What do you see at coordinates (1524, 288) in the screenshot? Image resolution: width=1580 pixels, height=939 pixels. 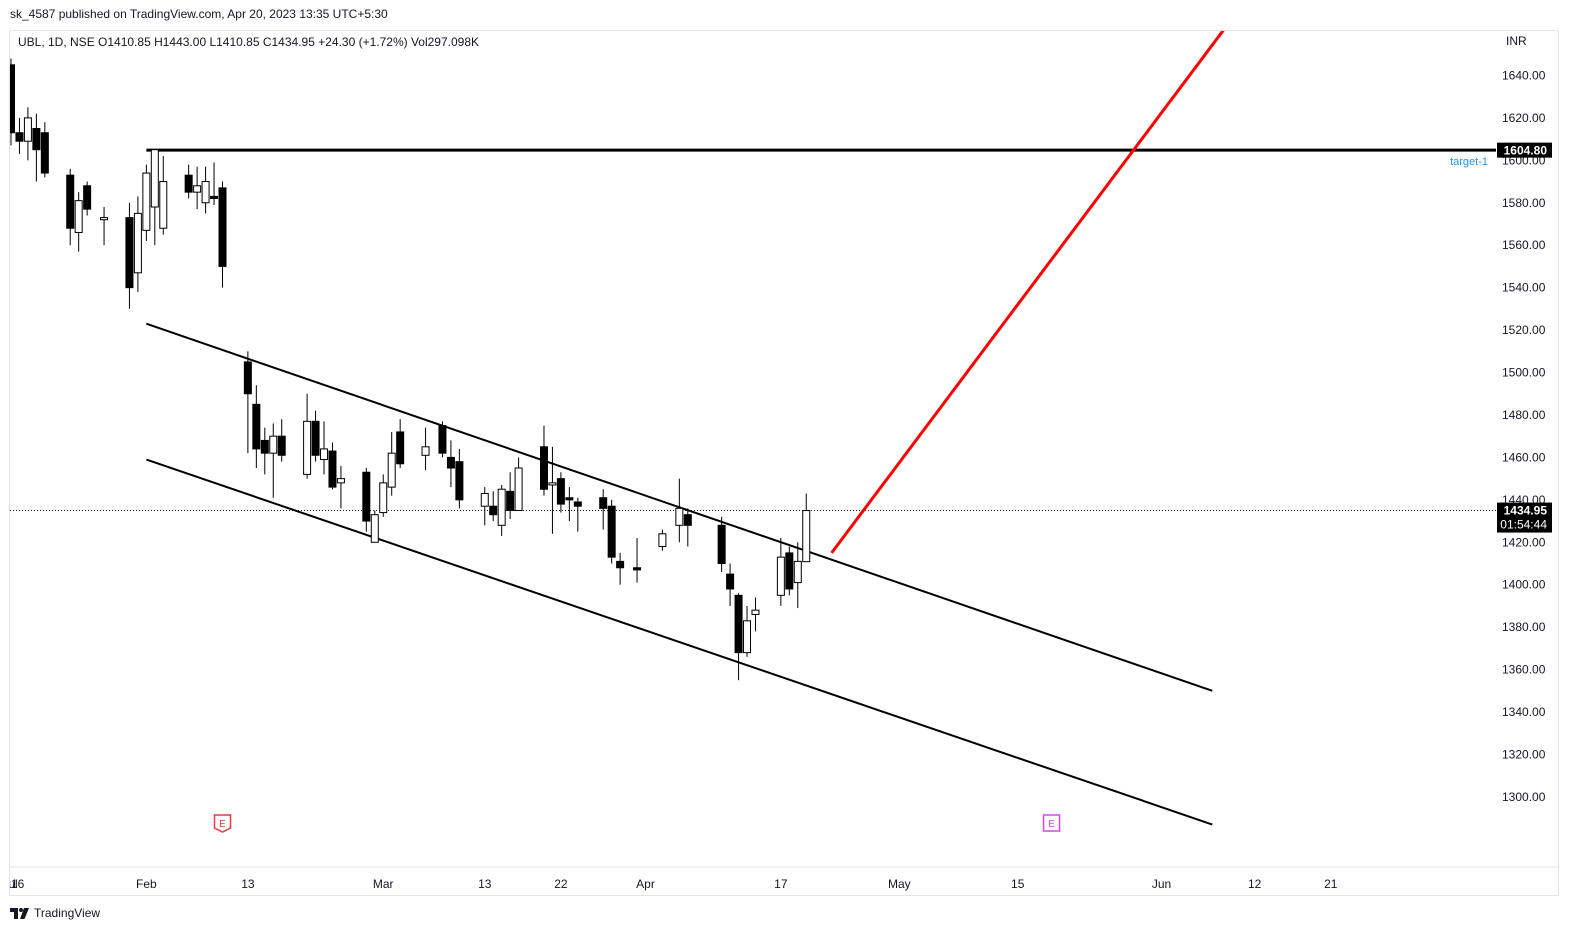 I see `y-tick-label: 1540.00` at bounding box center [1524, 288].